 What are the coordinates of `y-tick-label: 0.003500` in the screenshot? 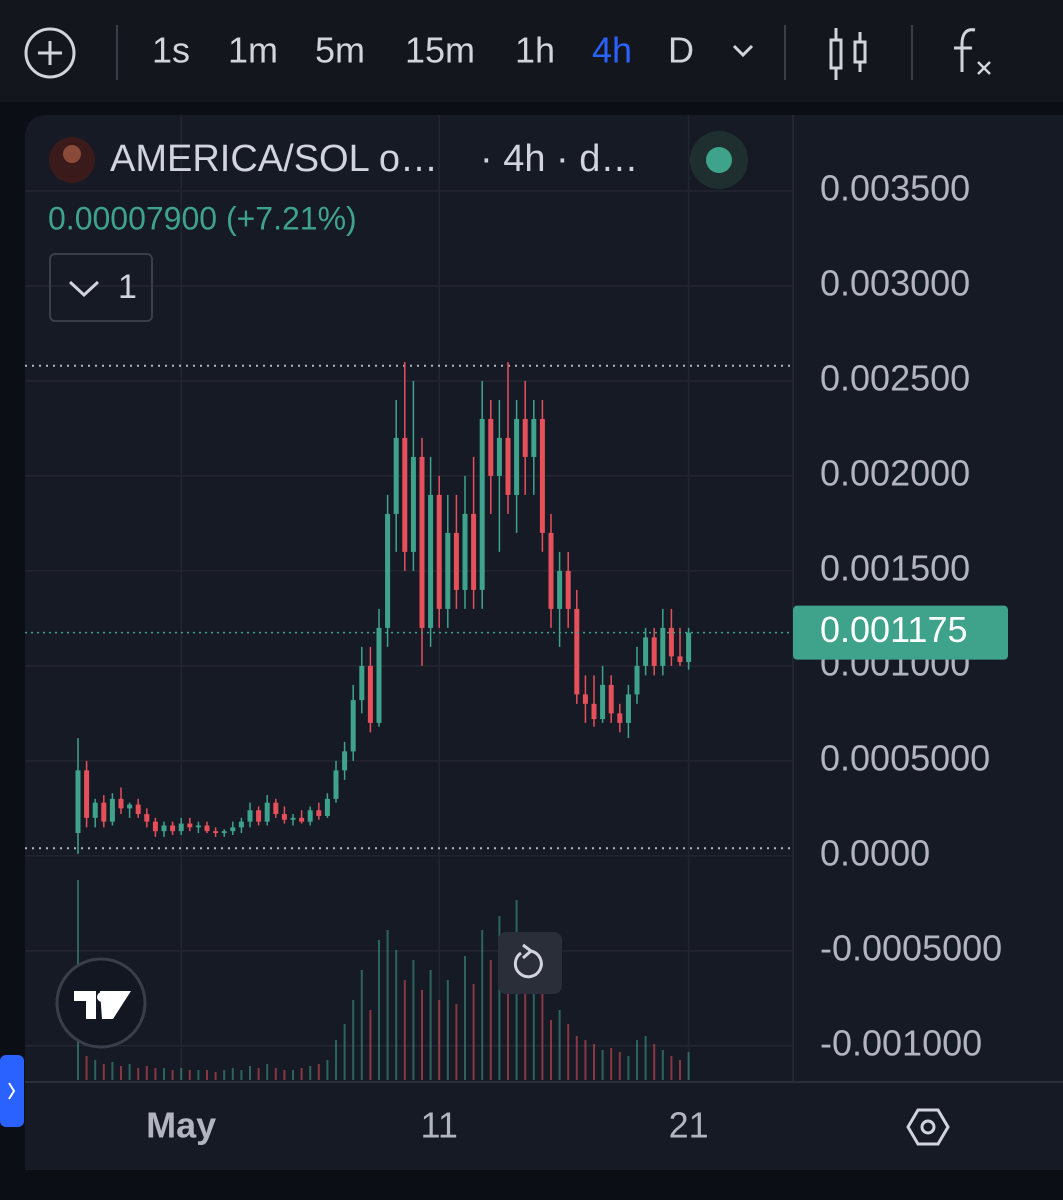 It's located at (895, 187).